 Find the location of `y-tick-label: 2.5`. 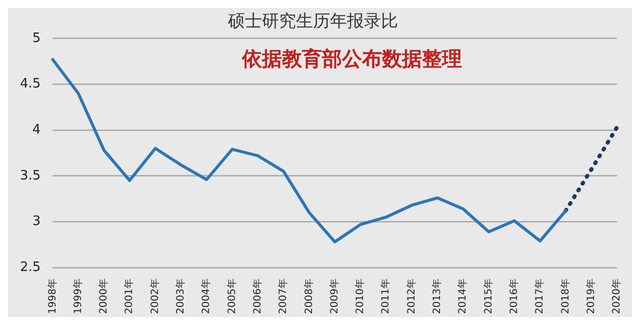

y-tick-label: 2.5 is located at coordinates (30, 267).